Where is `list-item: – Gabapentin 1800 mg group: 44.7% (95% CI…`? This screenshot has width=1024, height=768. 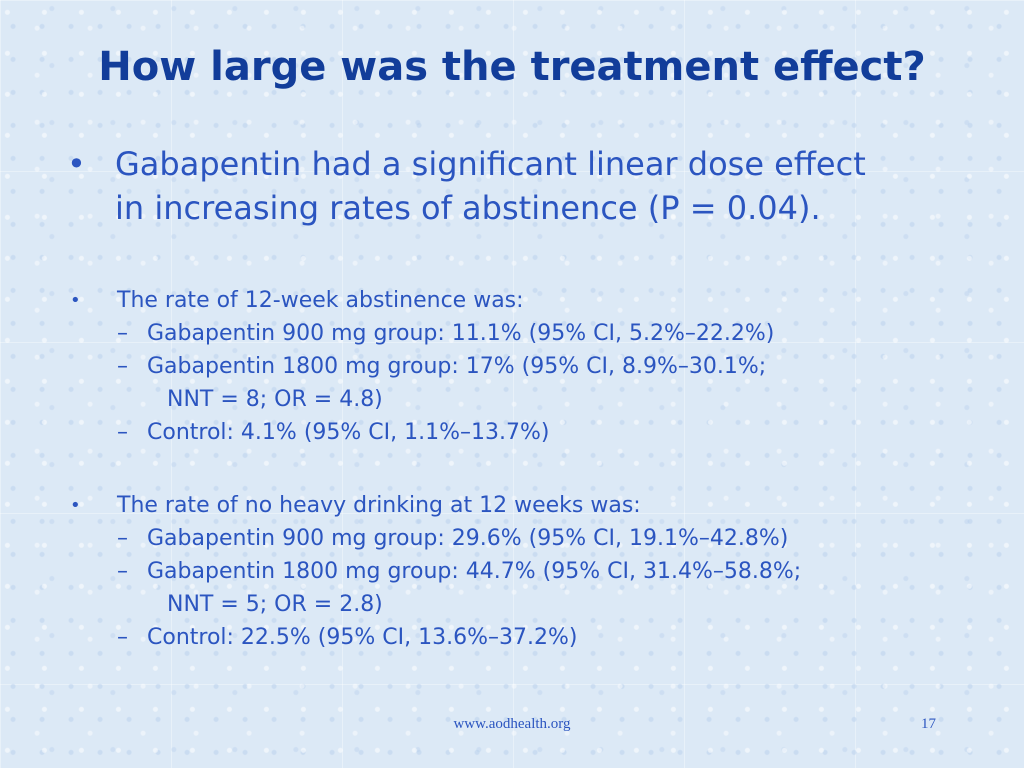 list-item: – Gabapentin 1800 mg group: 44.7% (95% CI… is located at coordinates (532, 571).